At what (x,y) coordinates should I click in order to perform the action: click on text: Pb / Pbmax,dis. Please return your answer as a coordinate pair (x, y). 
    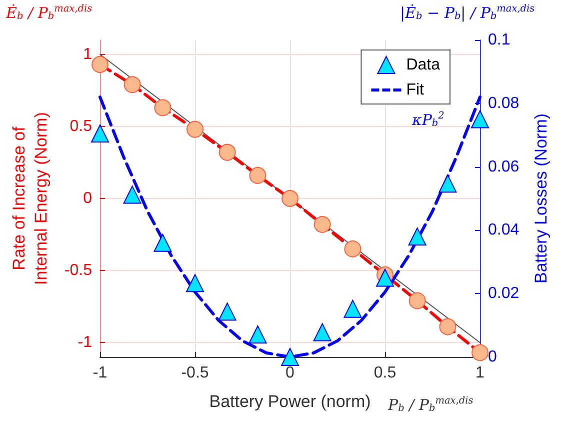
    Looking at the image, I should click on (430, 405).